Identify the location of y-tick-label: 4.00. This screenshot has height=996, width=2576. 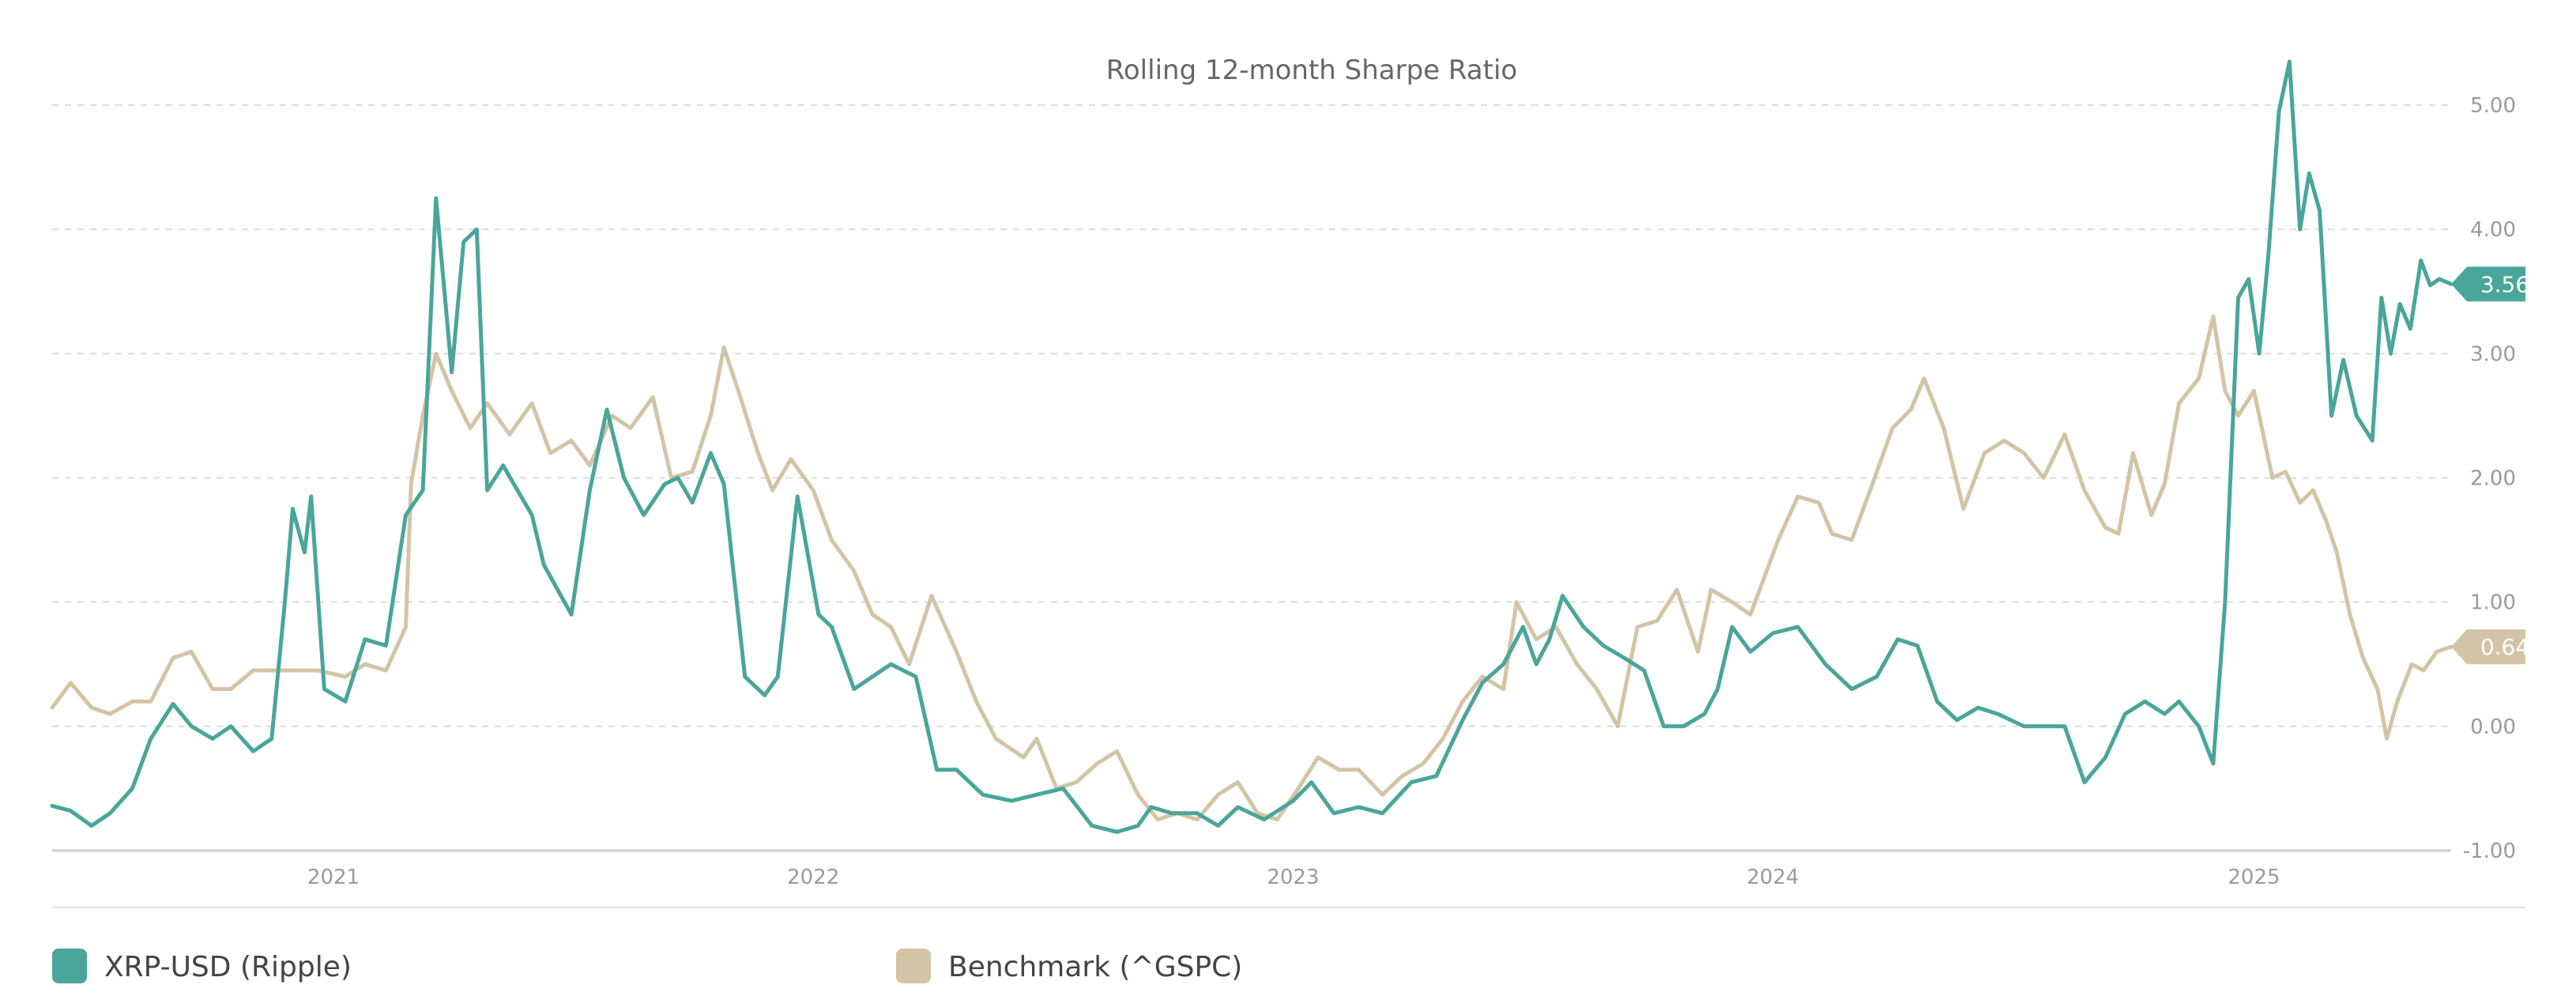
(2493, 230).